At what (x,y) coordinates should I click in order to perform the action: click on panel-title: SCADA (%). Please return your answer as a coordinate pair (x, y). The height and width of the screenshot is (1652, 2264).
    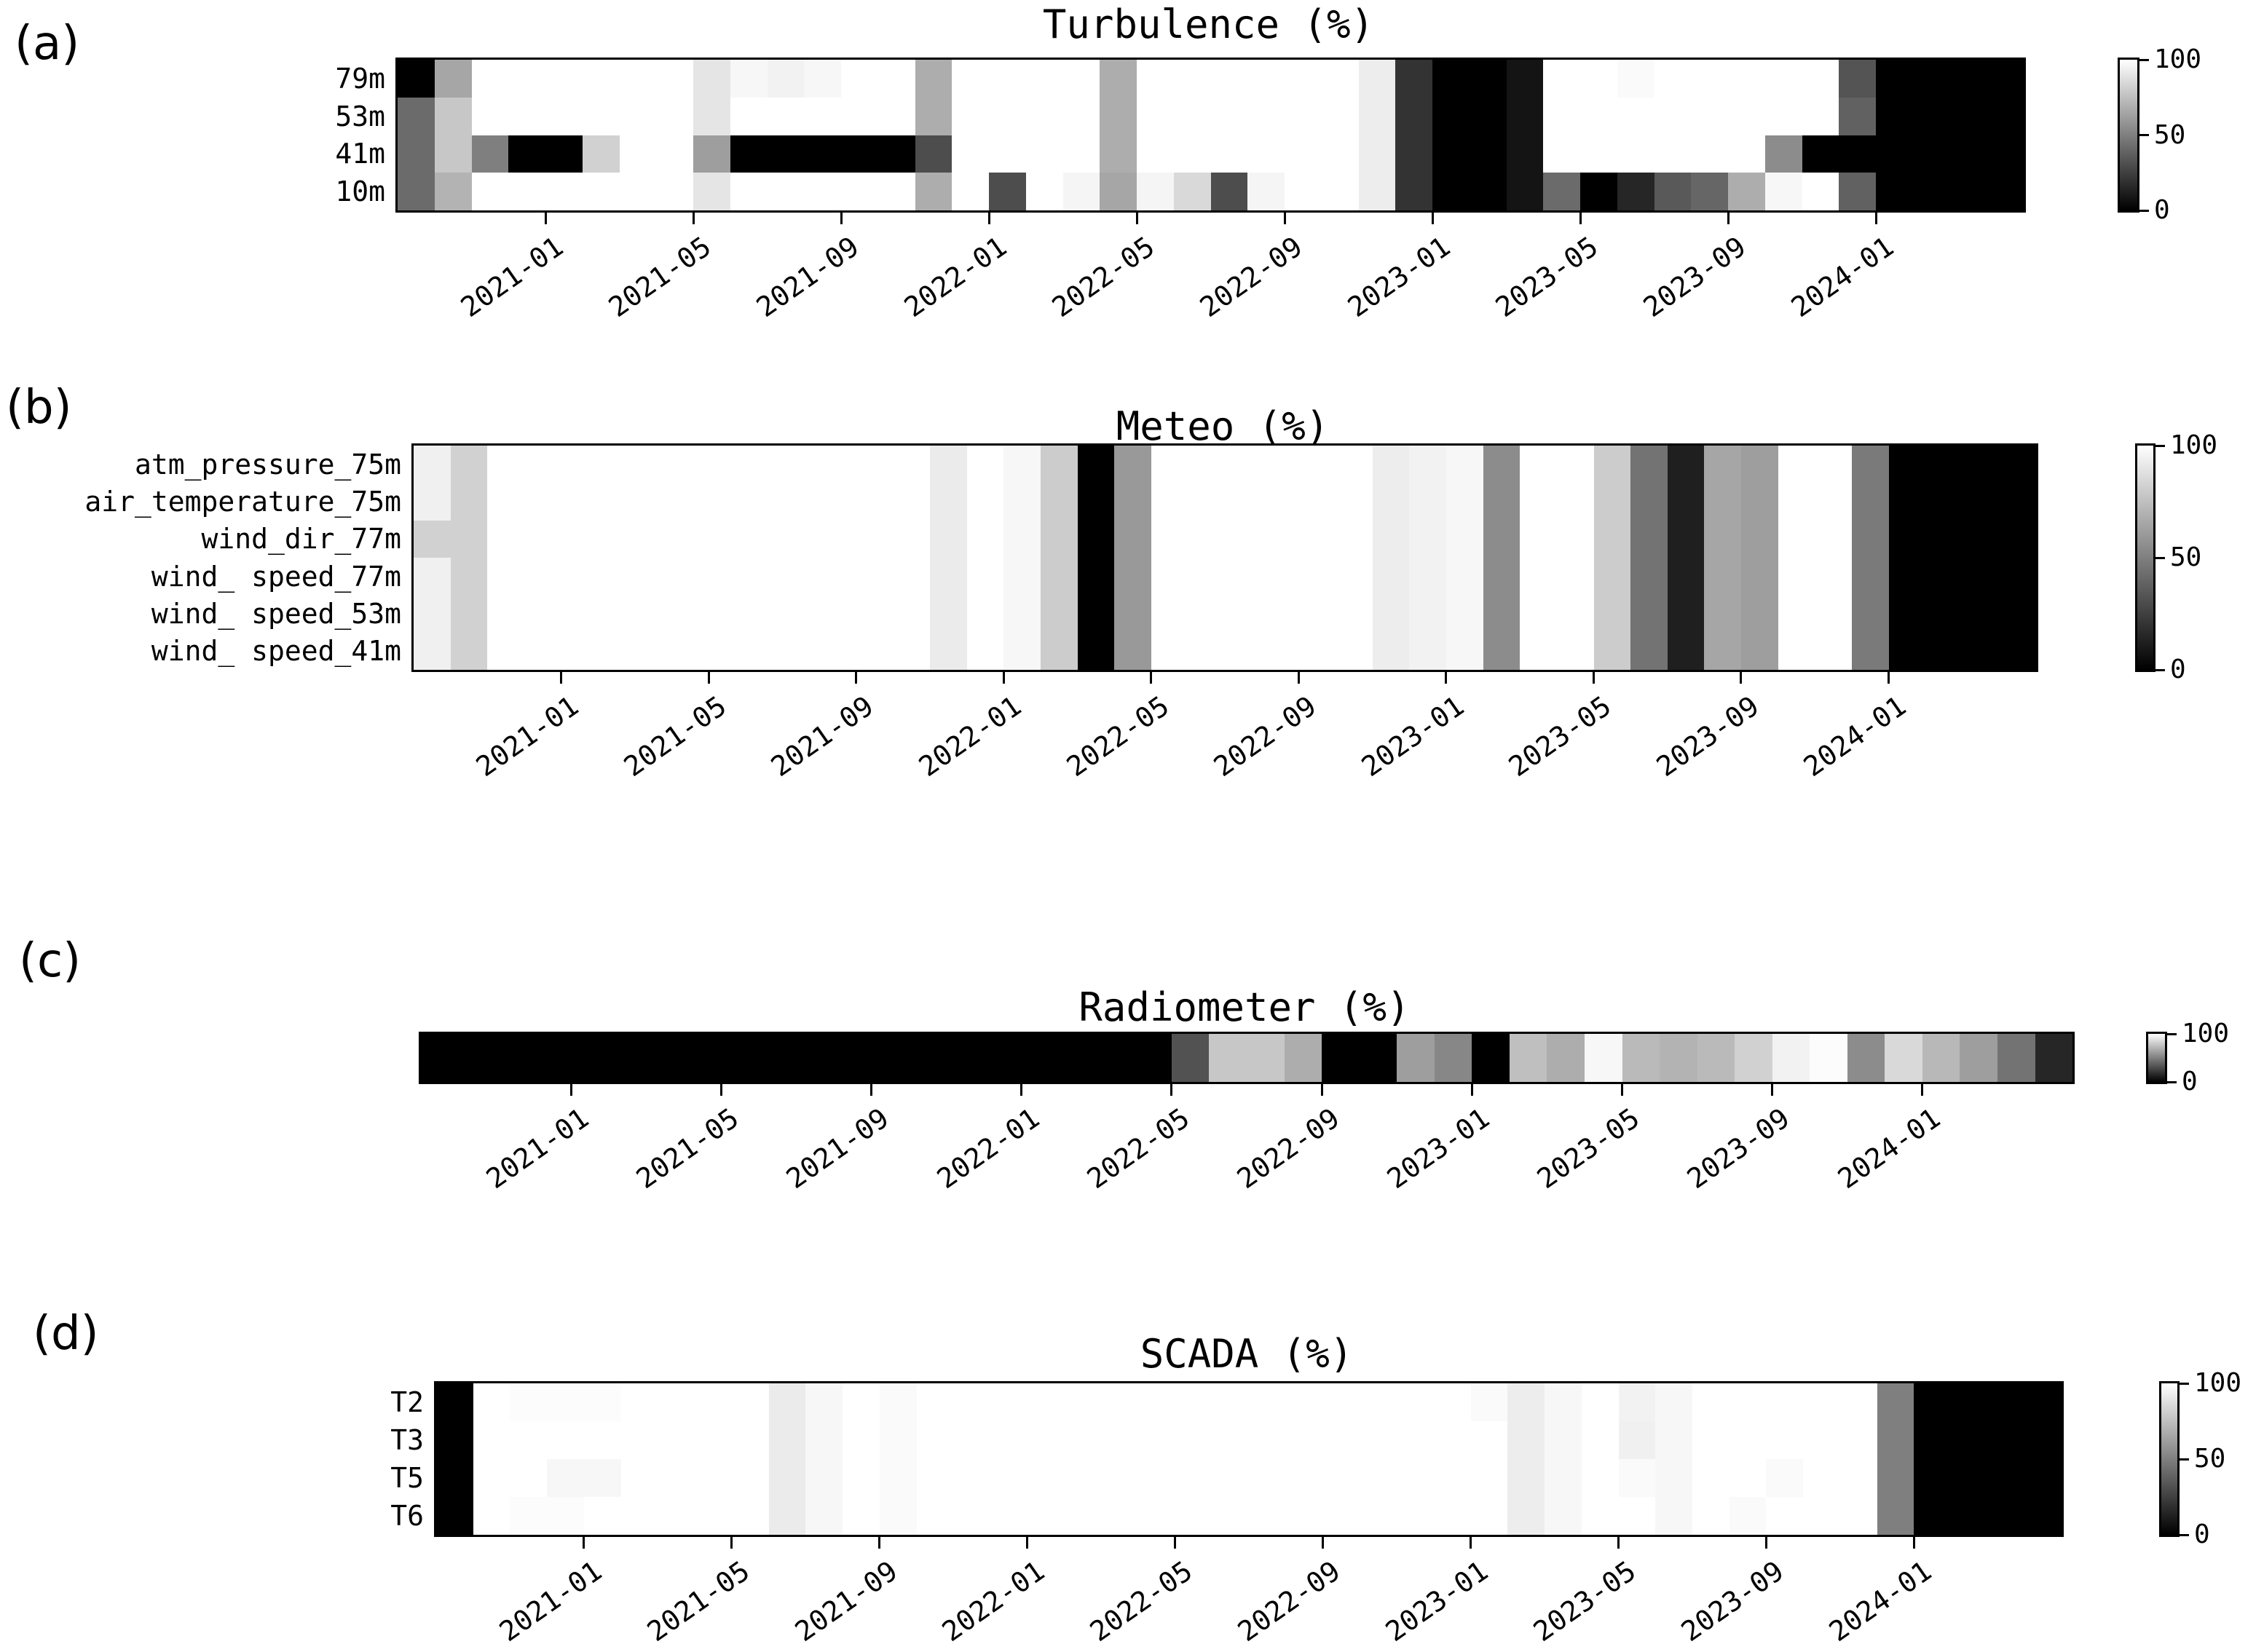
    Looking at the image, I should click on (1247, 1354).